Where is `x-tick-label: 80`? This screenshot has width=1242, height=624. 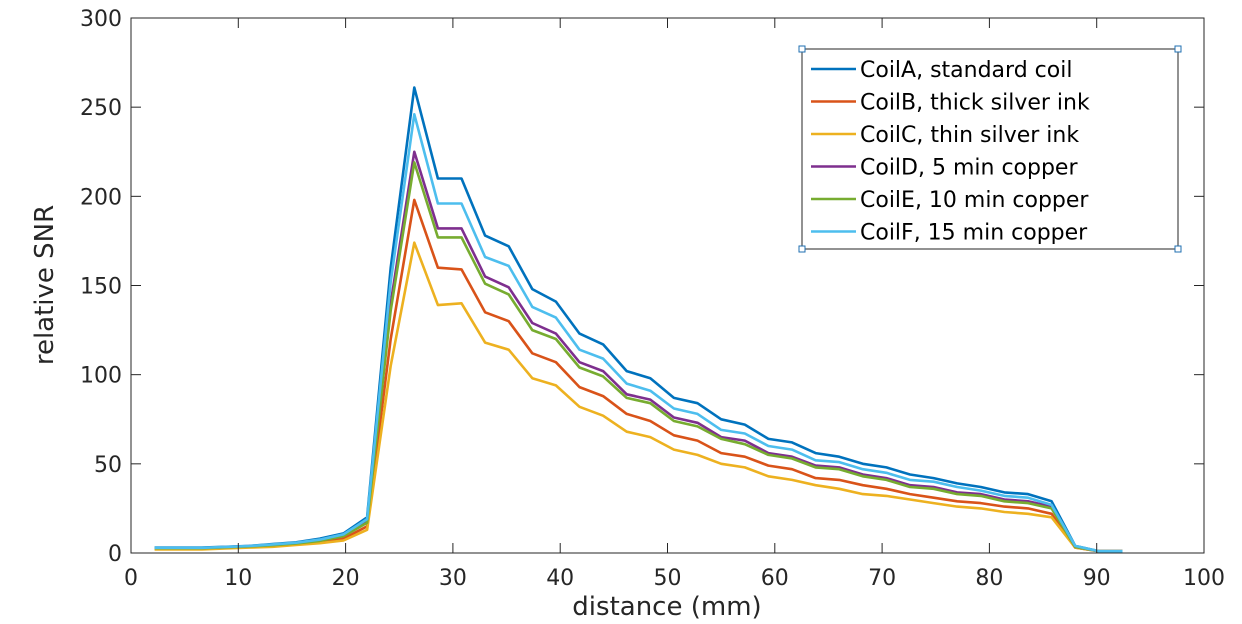 x-tick-label: 80 is located at coordinates (989, 578).